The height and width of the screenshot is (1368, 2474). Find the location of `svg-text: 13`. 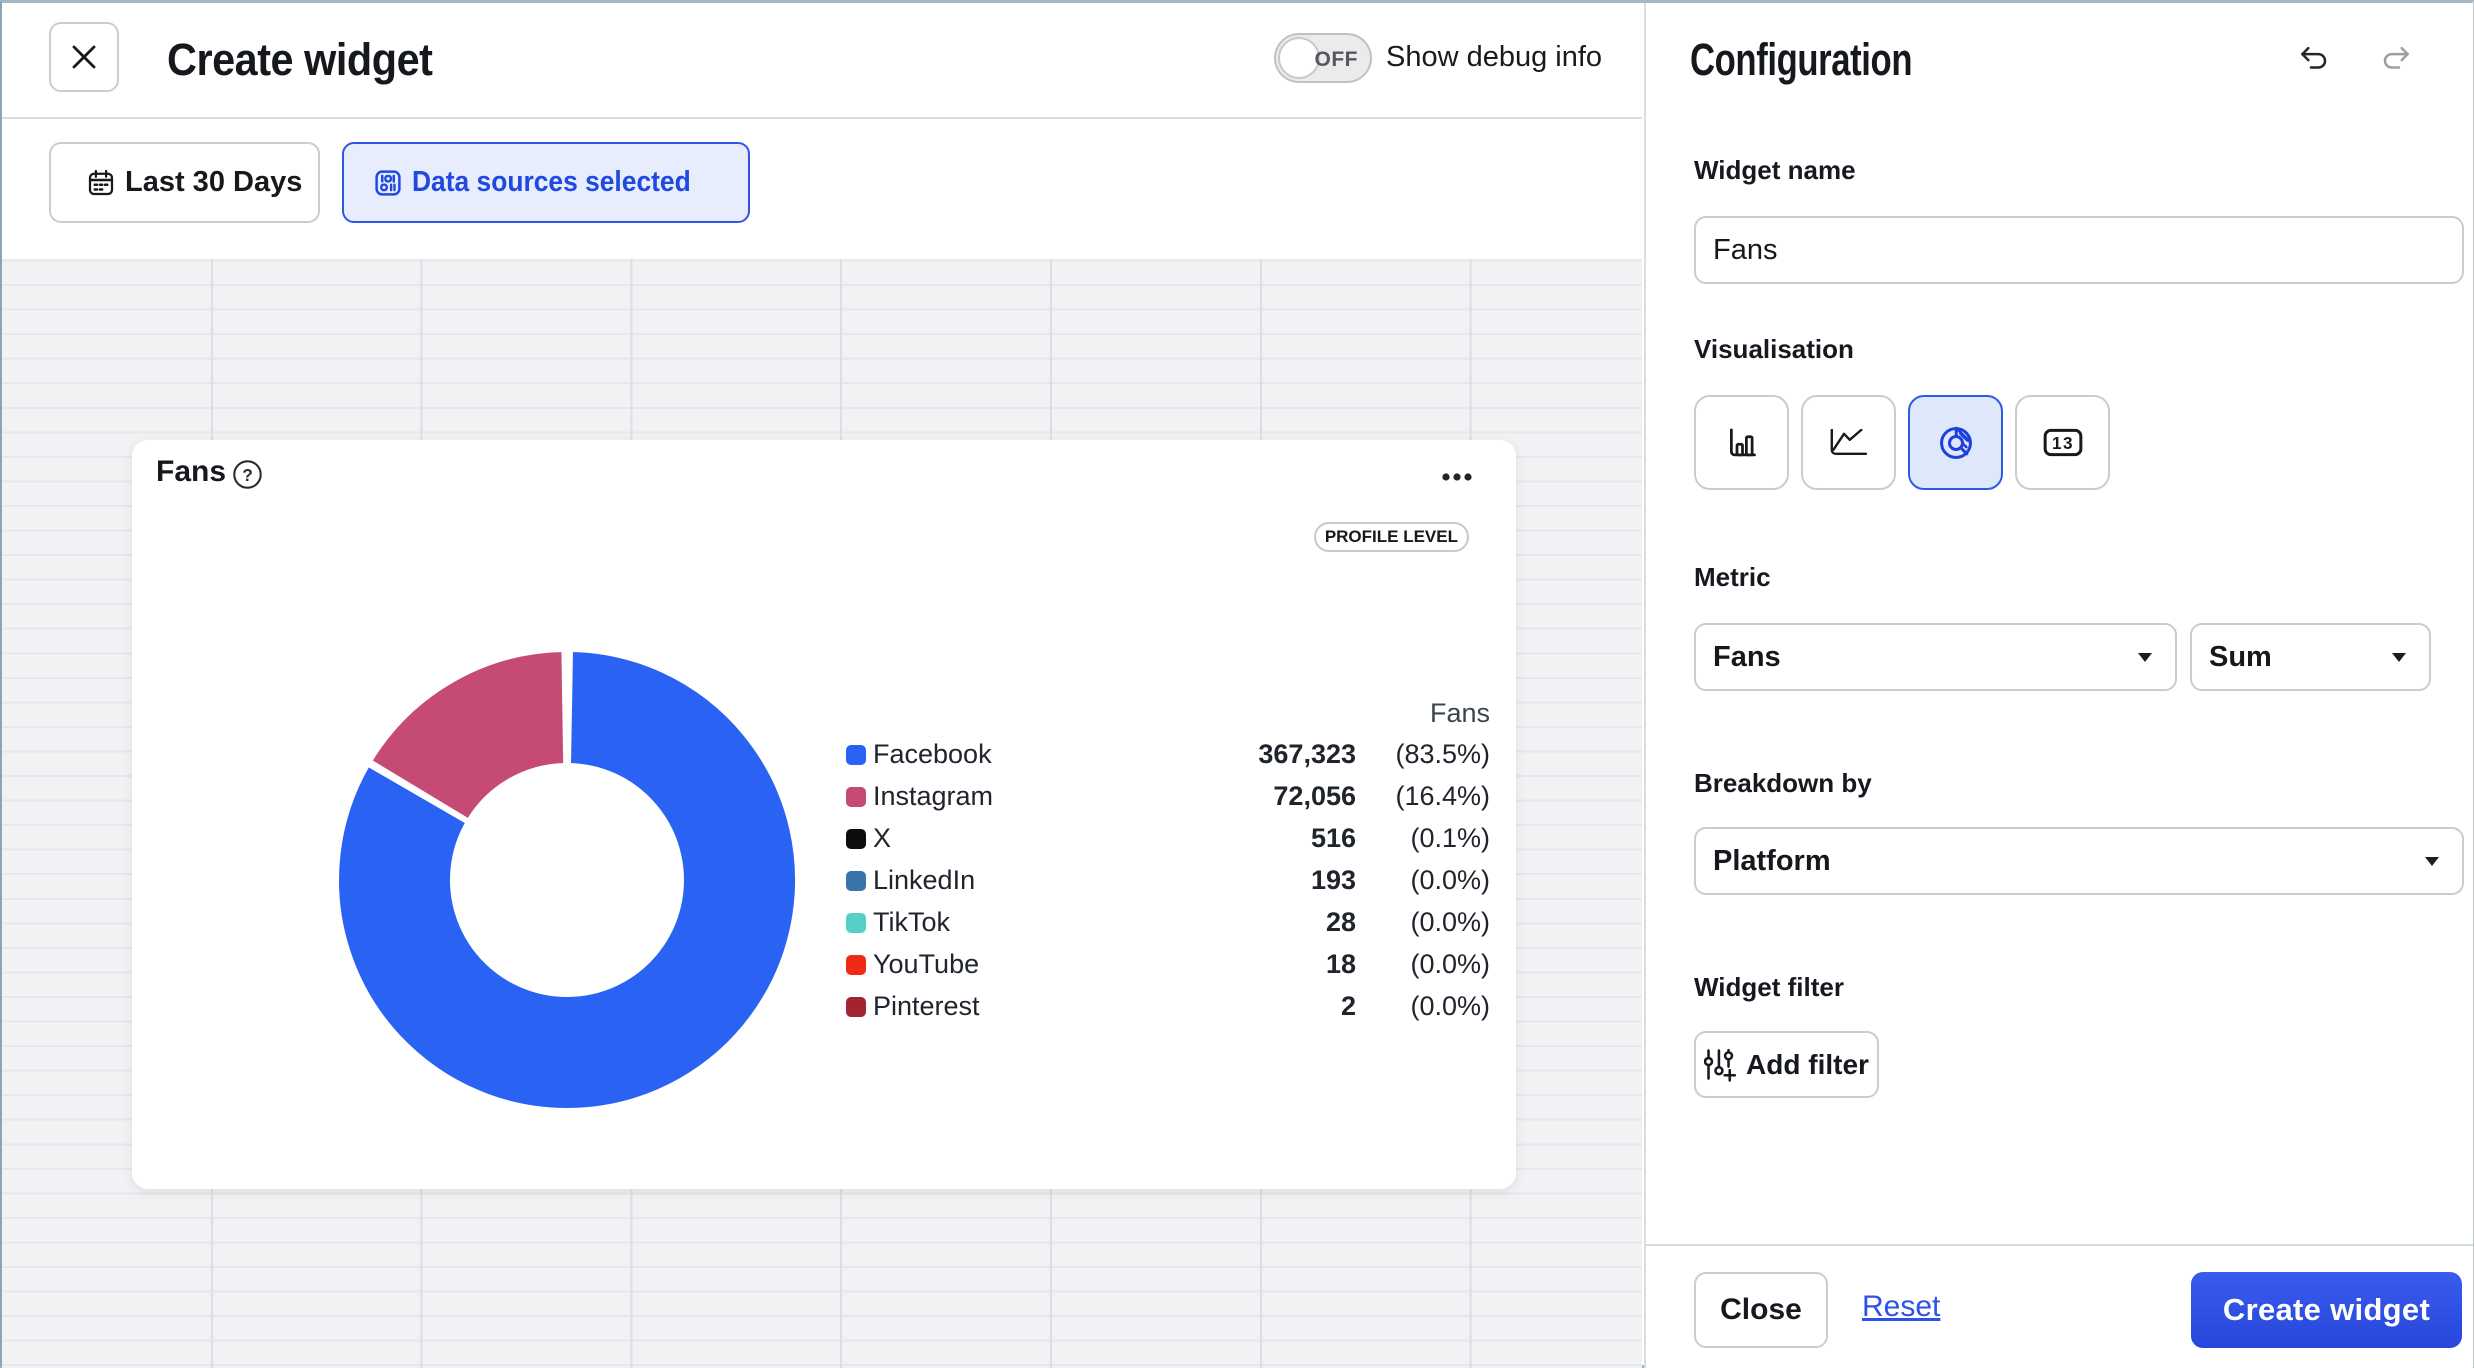

svg-text: 13 is located at coordinates (2063, 443).